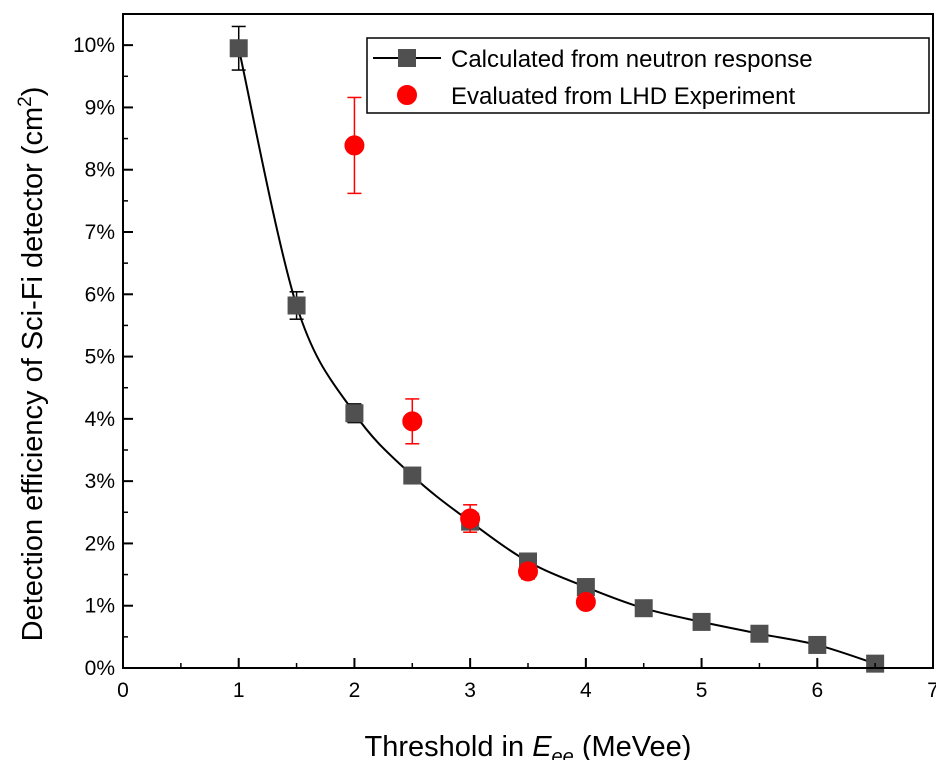  I want to click on x-axis-title-suffix: (MeVee), so click(633, 745).